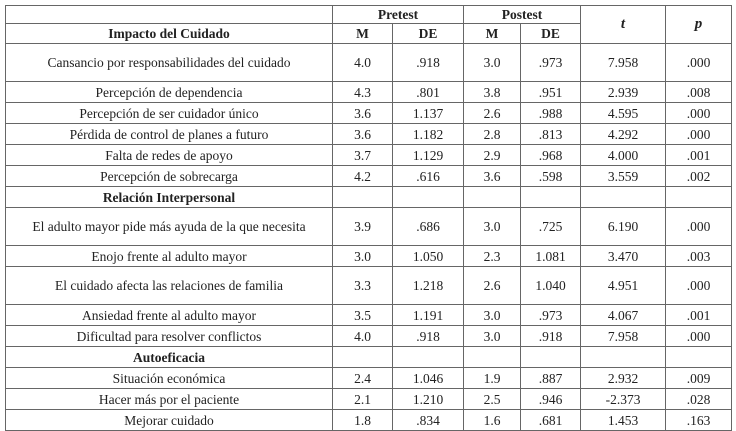 The width and height of the screenshot is (736, 431). I want to click on value-cell: 1.6, so click(492, 420).